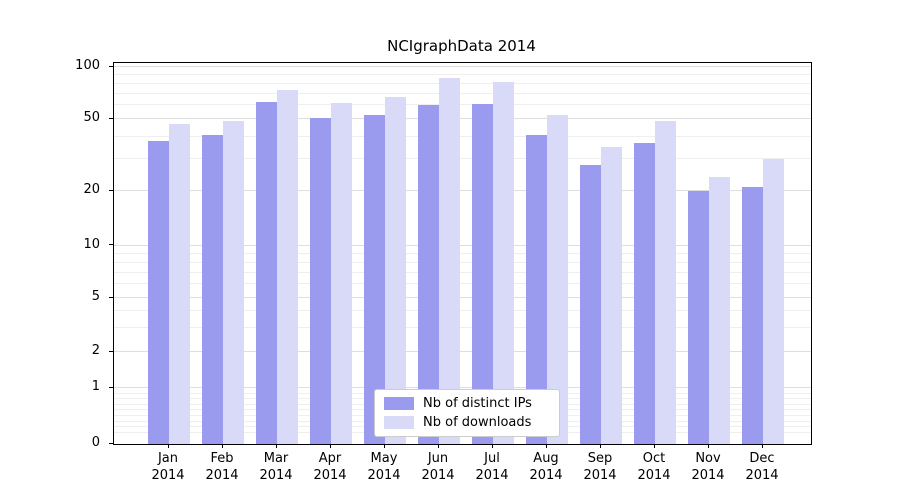 This screenshot has width=900, height=500. Describe the element at coordinates (438, 467) in the screenshot. I see `x-tick-label: Jun 2014` at that location.